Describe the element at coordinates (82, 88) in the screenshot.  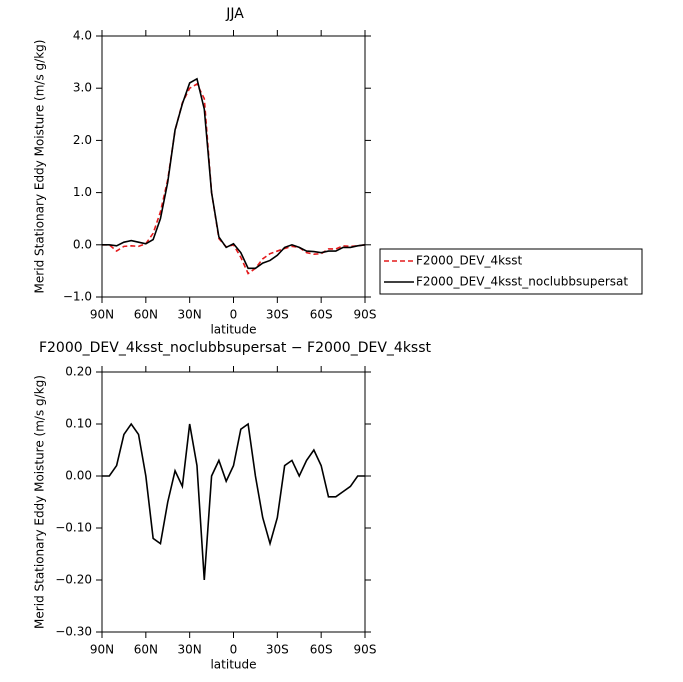
I see `y-tick-label: 3.0` at that location.